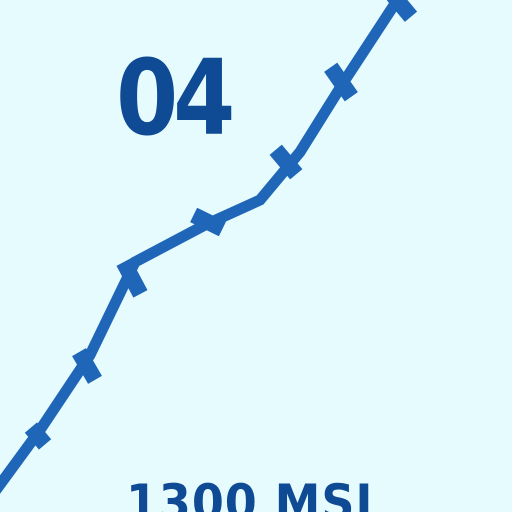 This screenshot has height=512, width=512. I want to click on altitude-label: 1300 MSL, so click(256, 493).